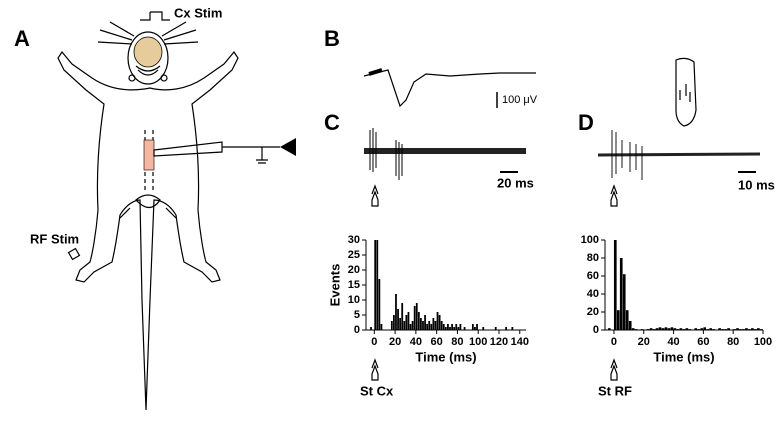 This screenshot has height=422, width=782. What do you see at coordinates (22, 38) in the screenshot?
I see `panel-label: A` at bounding box center [22, 38].